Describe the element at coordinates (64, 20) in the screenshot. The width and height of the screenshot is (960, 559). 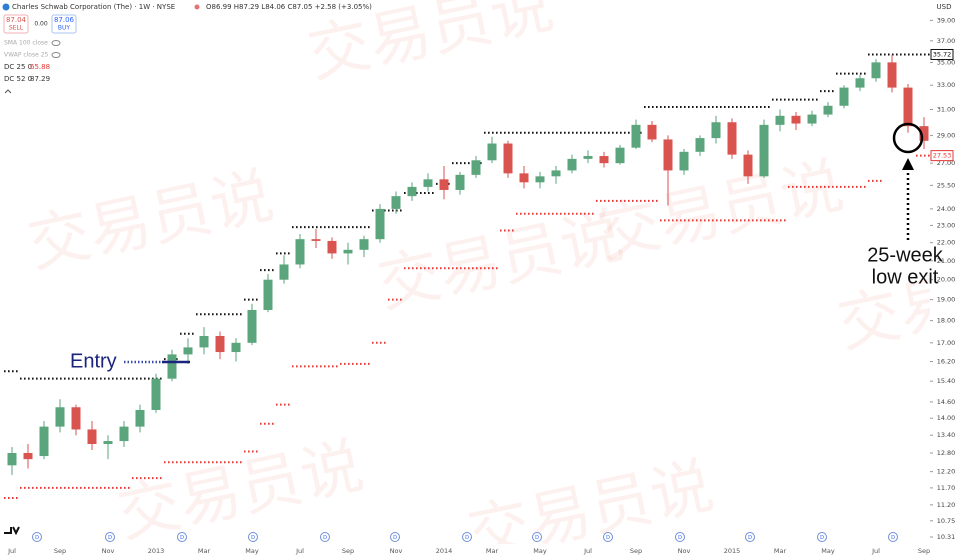
I see `buy-price: 87.06` at that location.